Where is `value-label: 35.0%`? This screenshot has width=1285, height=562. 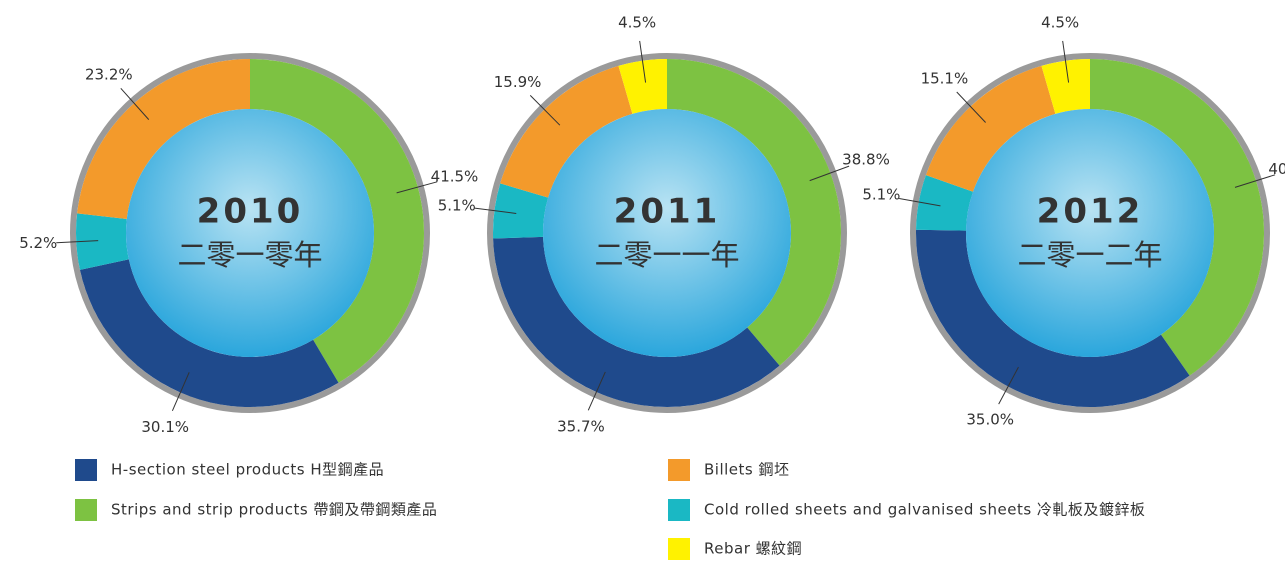
value-label: 35.0% is located at coordinates (990, 420).